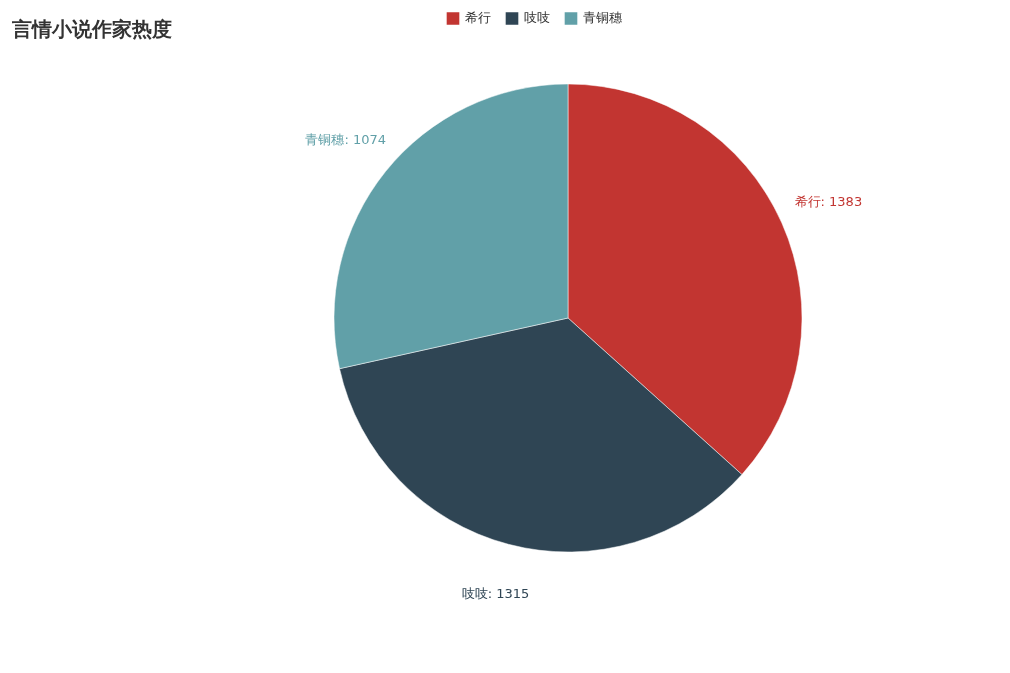  I want to click on text: 言情小说作家热度, so click(91, 29).